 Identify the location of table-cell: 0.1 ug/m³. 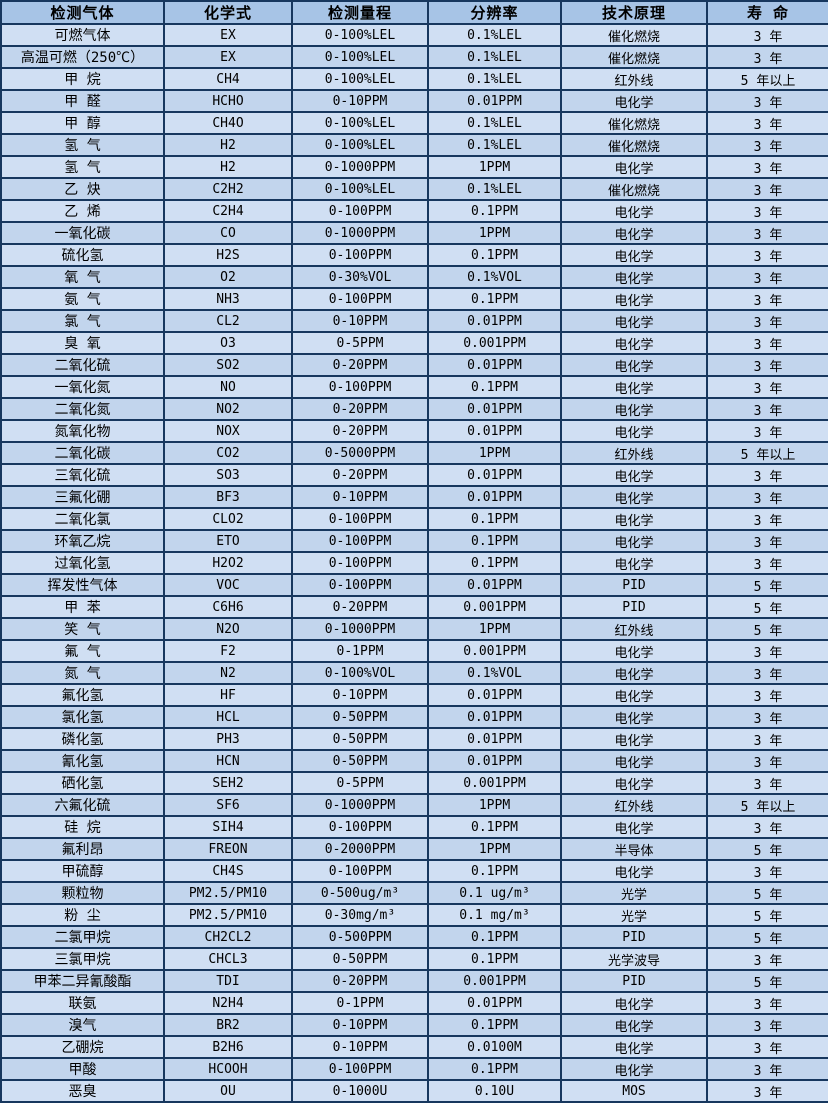
(494, 893).